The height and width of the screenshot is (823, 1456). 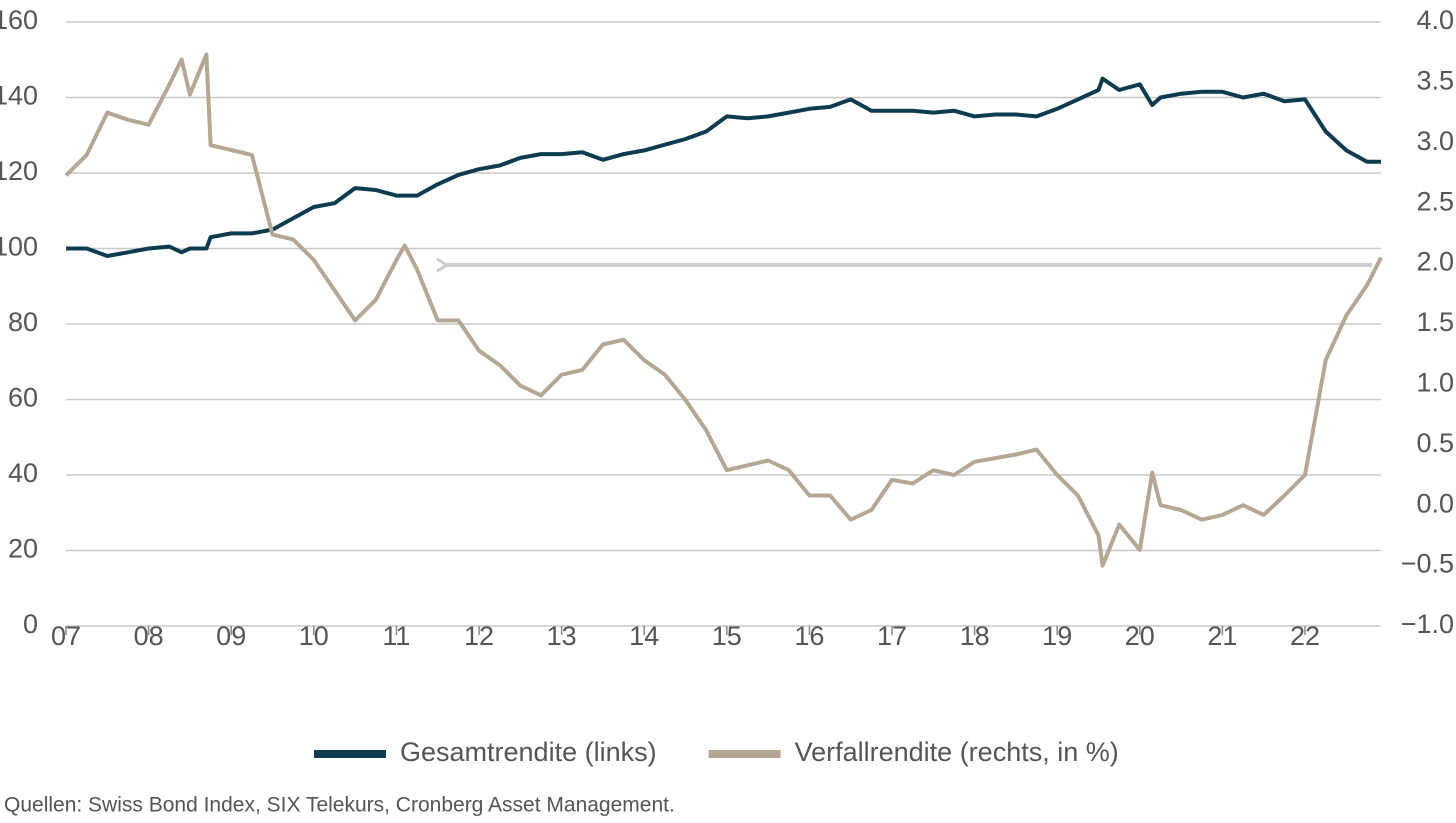 What do you see at coordinates (314, 636) in the screenshot?
I see `x-tick-label: 10` at bounding box center [314, 636].